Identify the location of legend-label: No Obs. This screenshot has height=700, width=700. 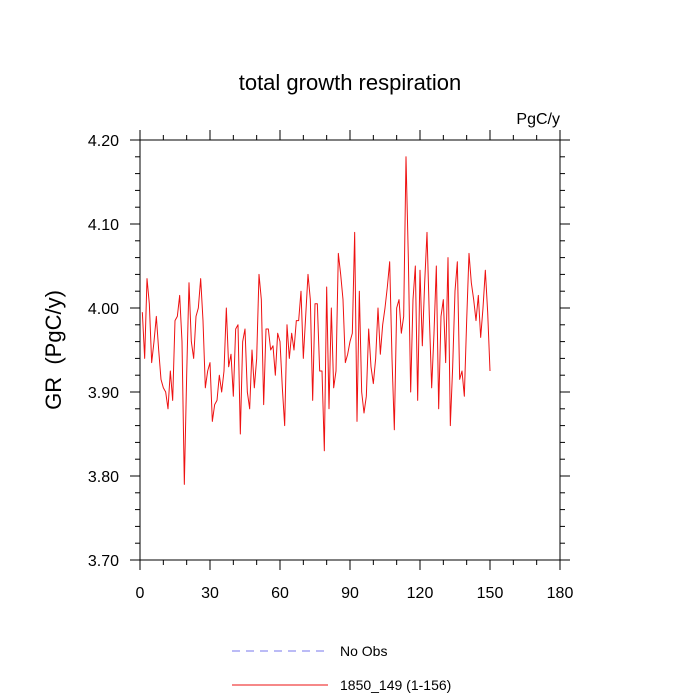
(363, 651).